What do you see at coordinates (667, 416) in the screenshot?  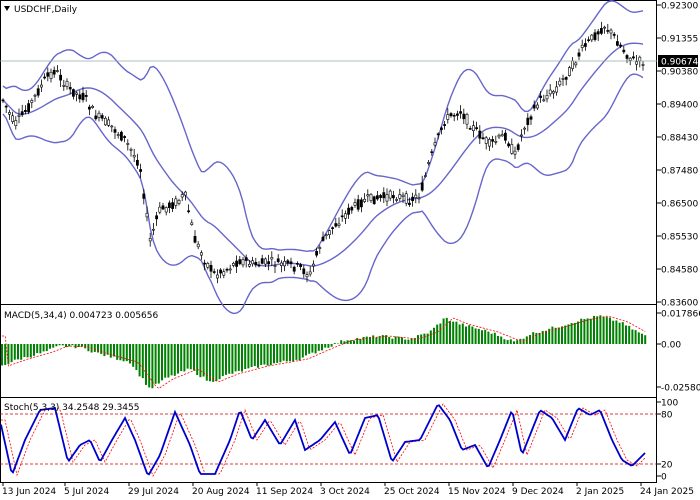 I see `stoch-axis-label: 80` at bounding box center [667, 416].